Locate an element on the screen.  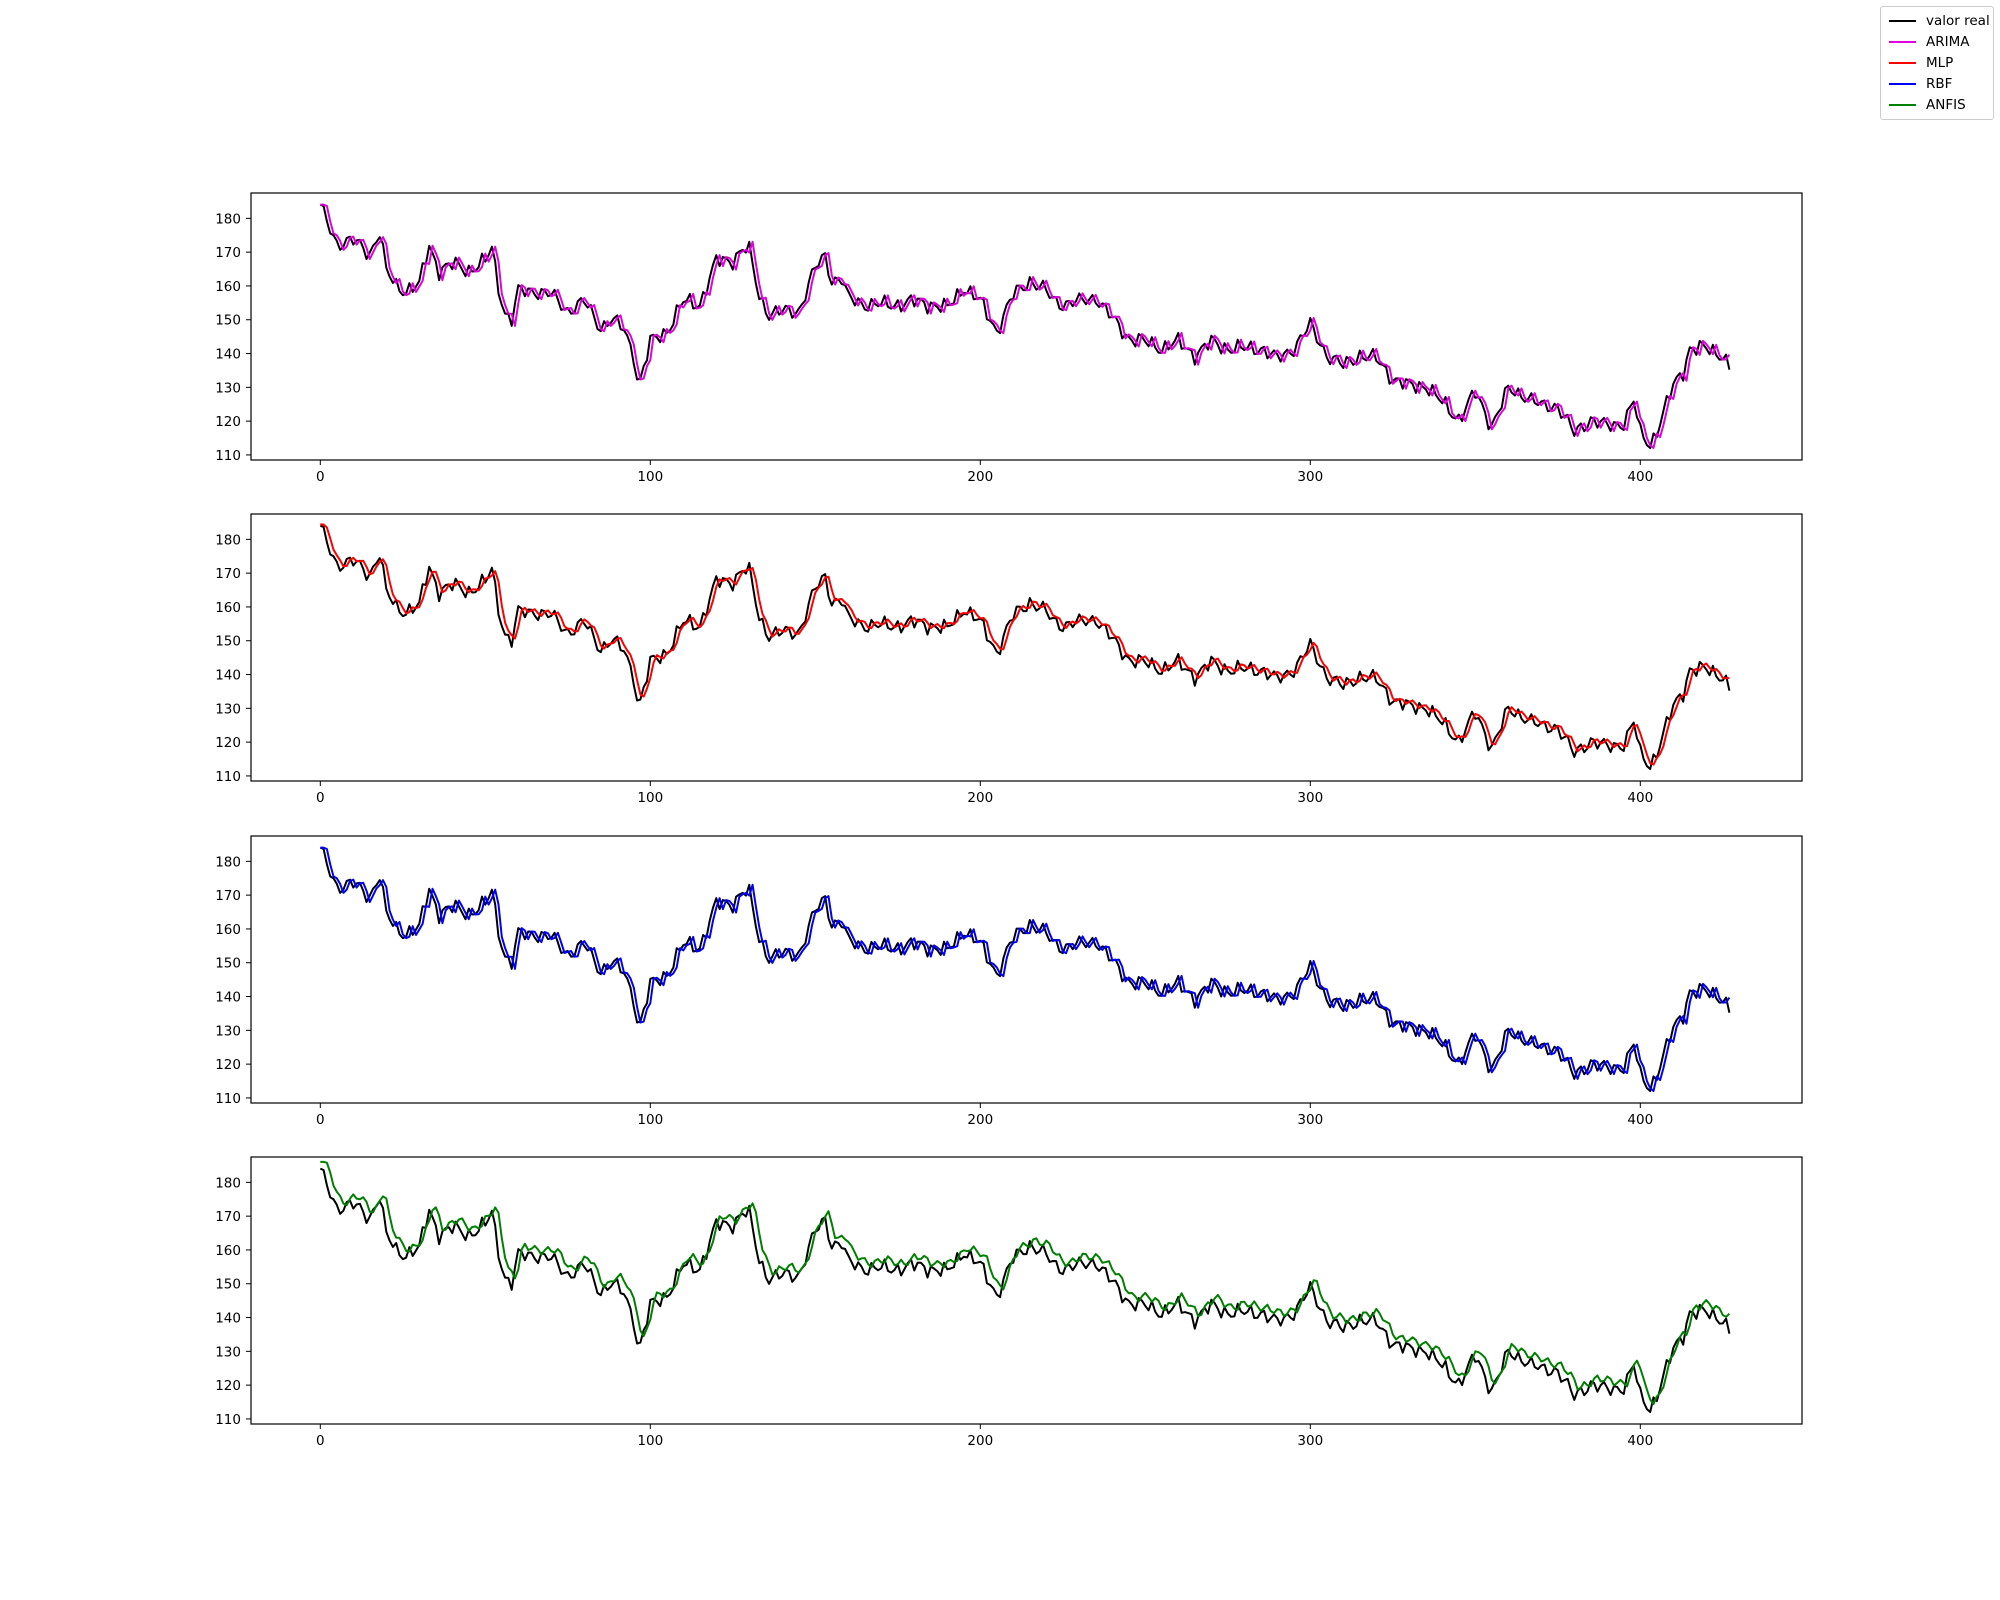
series-line-rbf is located at coordinates (1025, 969).